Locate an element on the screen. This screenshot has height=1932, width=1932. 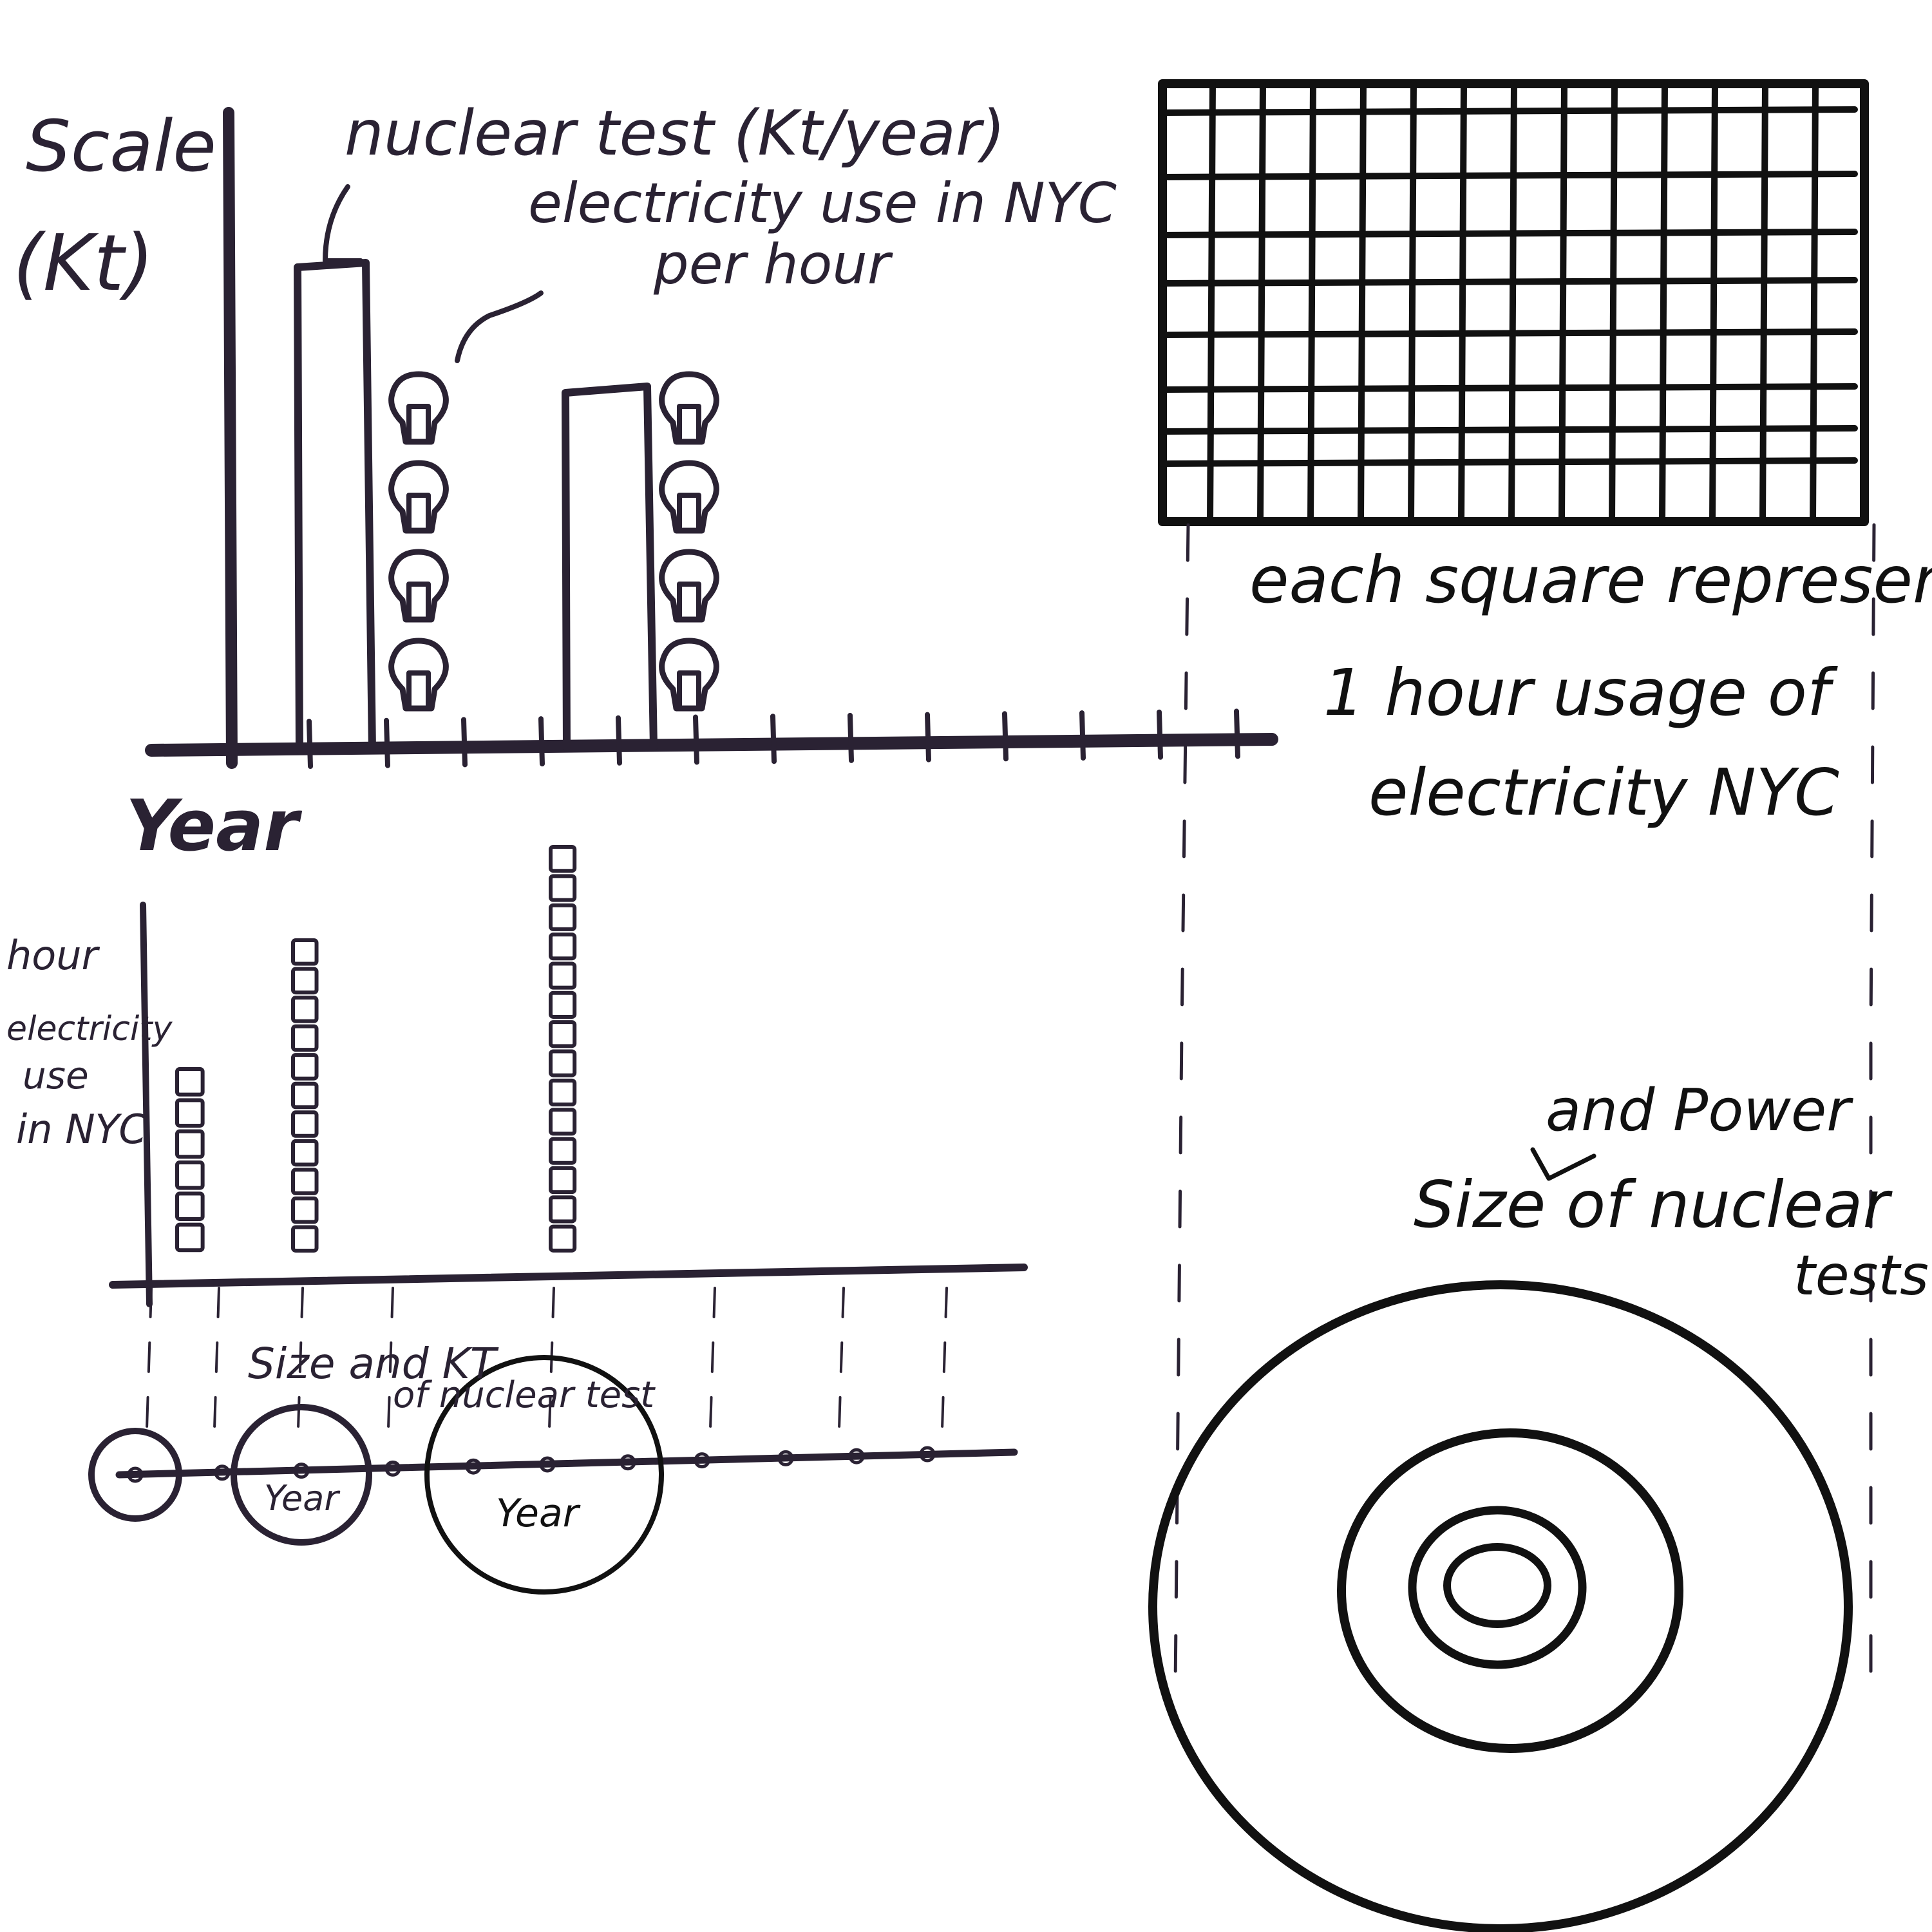
bubble-axis is located at coordinates (566, 1463).